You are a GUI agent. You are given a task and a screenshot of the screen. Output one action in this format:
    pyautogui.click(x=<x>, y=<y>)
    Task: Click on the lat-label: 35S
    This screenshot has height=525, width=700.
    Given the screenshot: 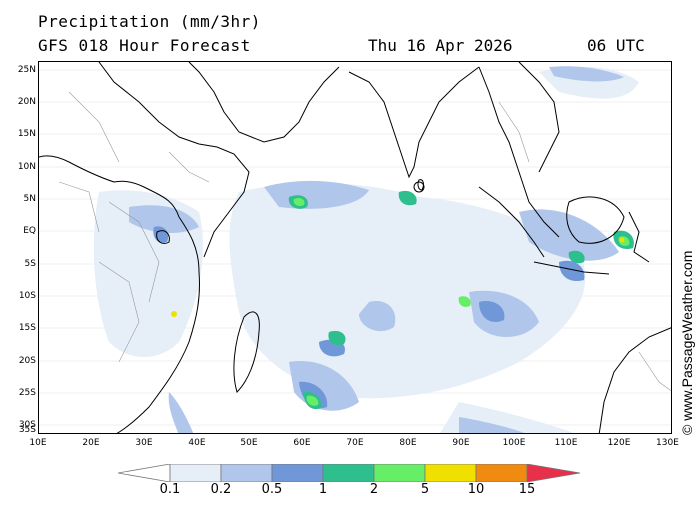 What is the action you would take?
    pyautogui.click(x=27, y=430)
    